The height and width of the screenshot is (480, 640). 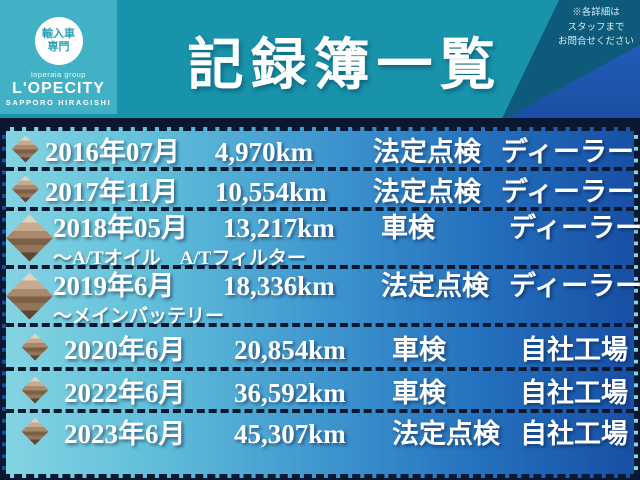 I want to click on record-mileage: 4,970km, so click(x=264, y=151).